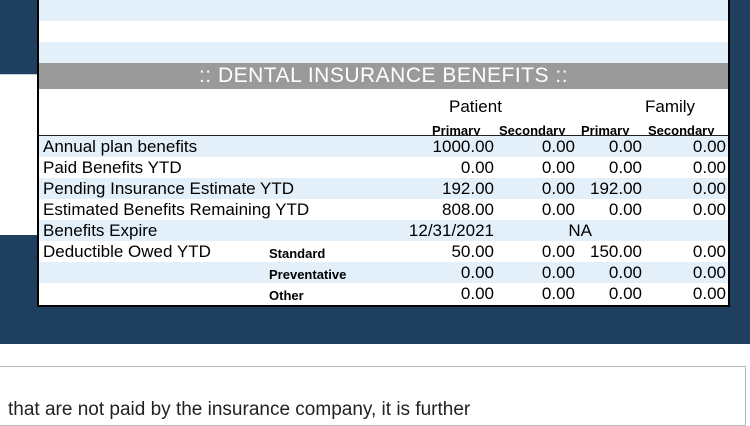  Describe the element at coordinates (605, 130) in the screenshot. I see `family-primary-header: Primary` at that location.